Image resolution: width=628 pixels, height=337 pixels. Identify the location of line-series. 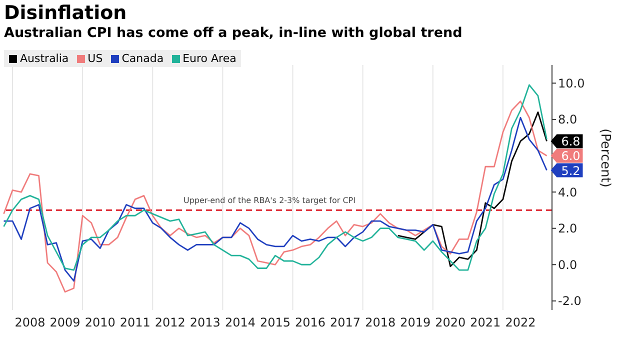
(472, 189).